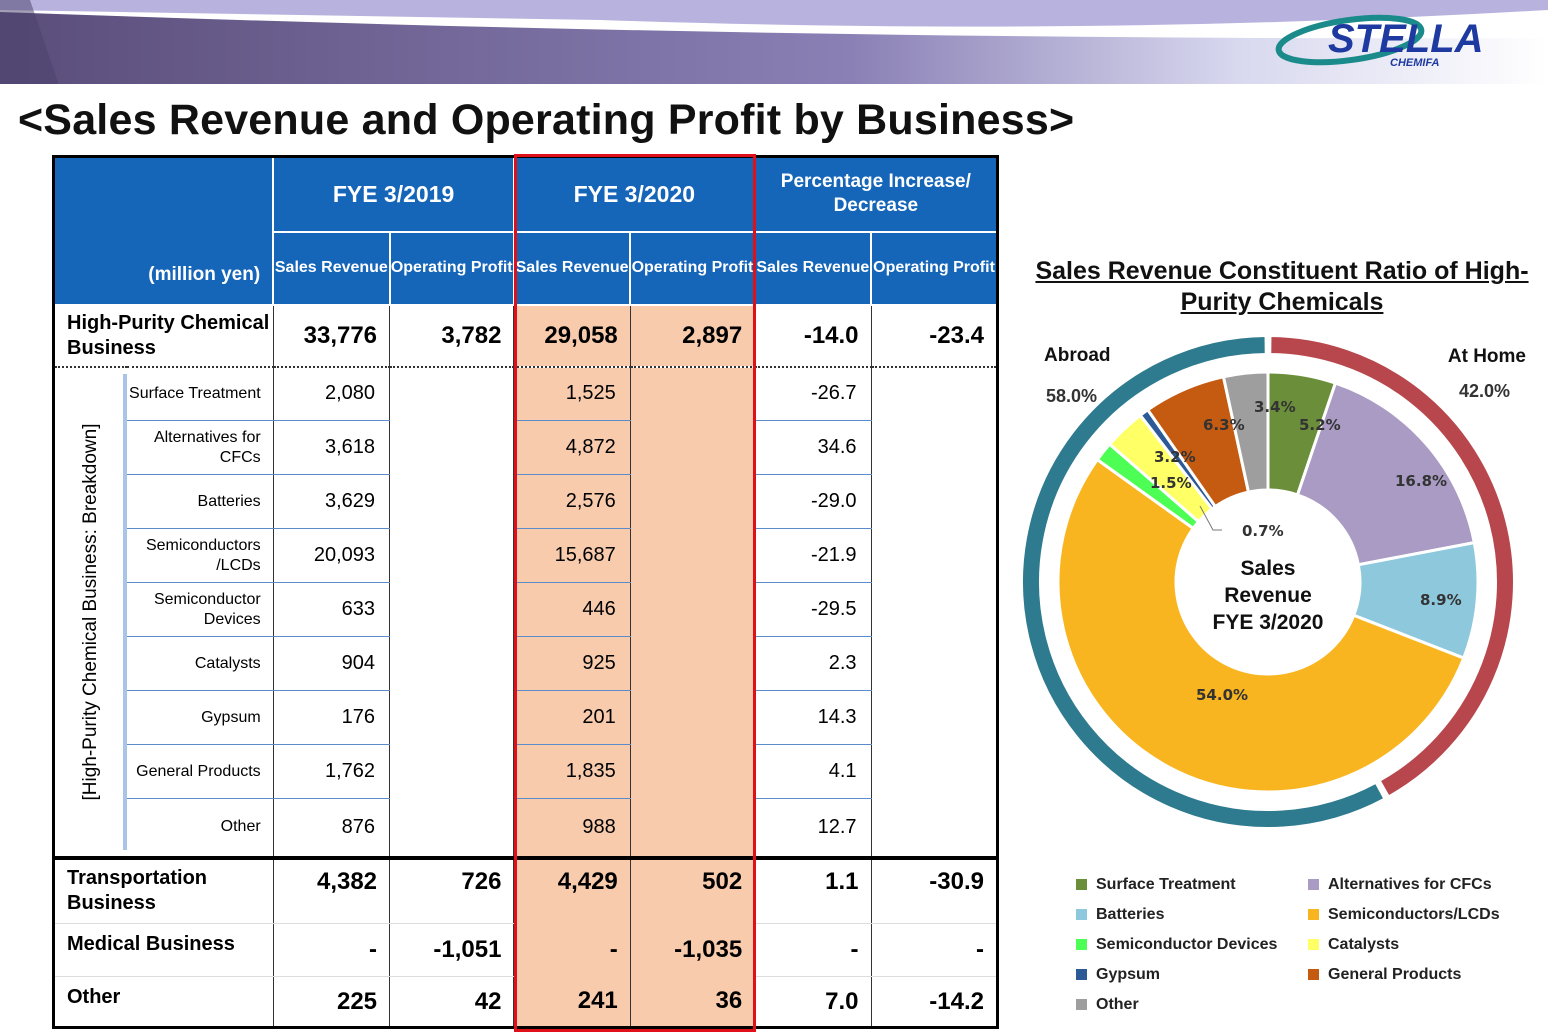 The height and width of the screenshot is (1036, 1548). I want to click on transport-sales-2019: 4,382, so click(332, 890).